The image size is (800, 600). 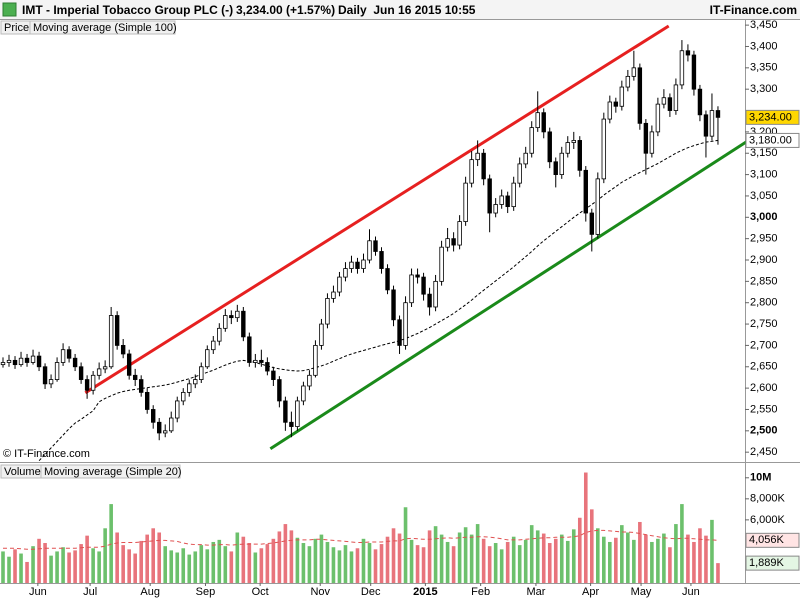 What do you see at coordinates (764, 174) in the screenshot?
I see `y-tick-label: 3,100` at bounding box center [764, 174].